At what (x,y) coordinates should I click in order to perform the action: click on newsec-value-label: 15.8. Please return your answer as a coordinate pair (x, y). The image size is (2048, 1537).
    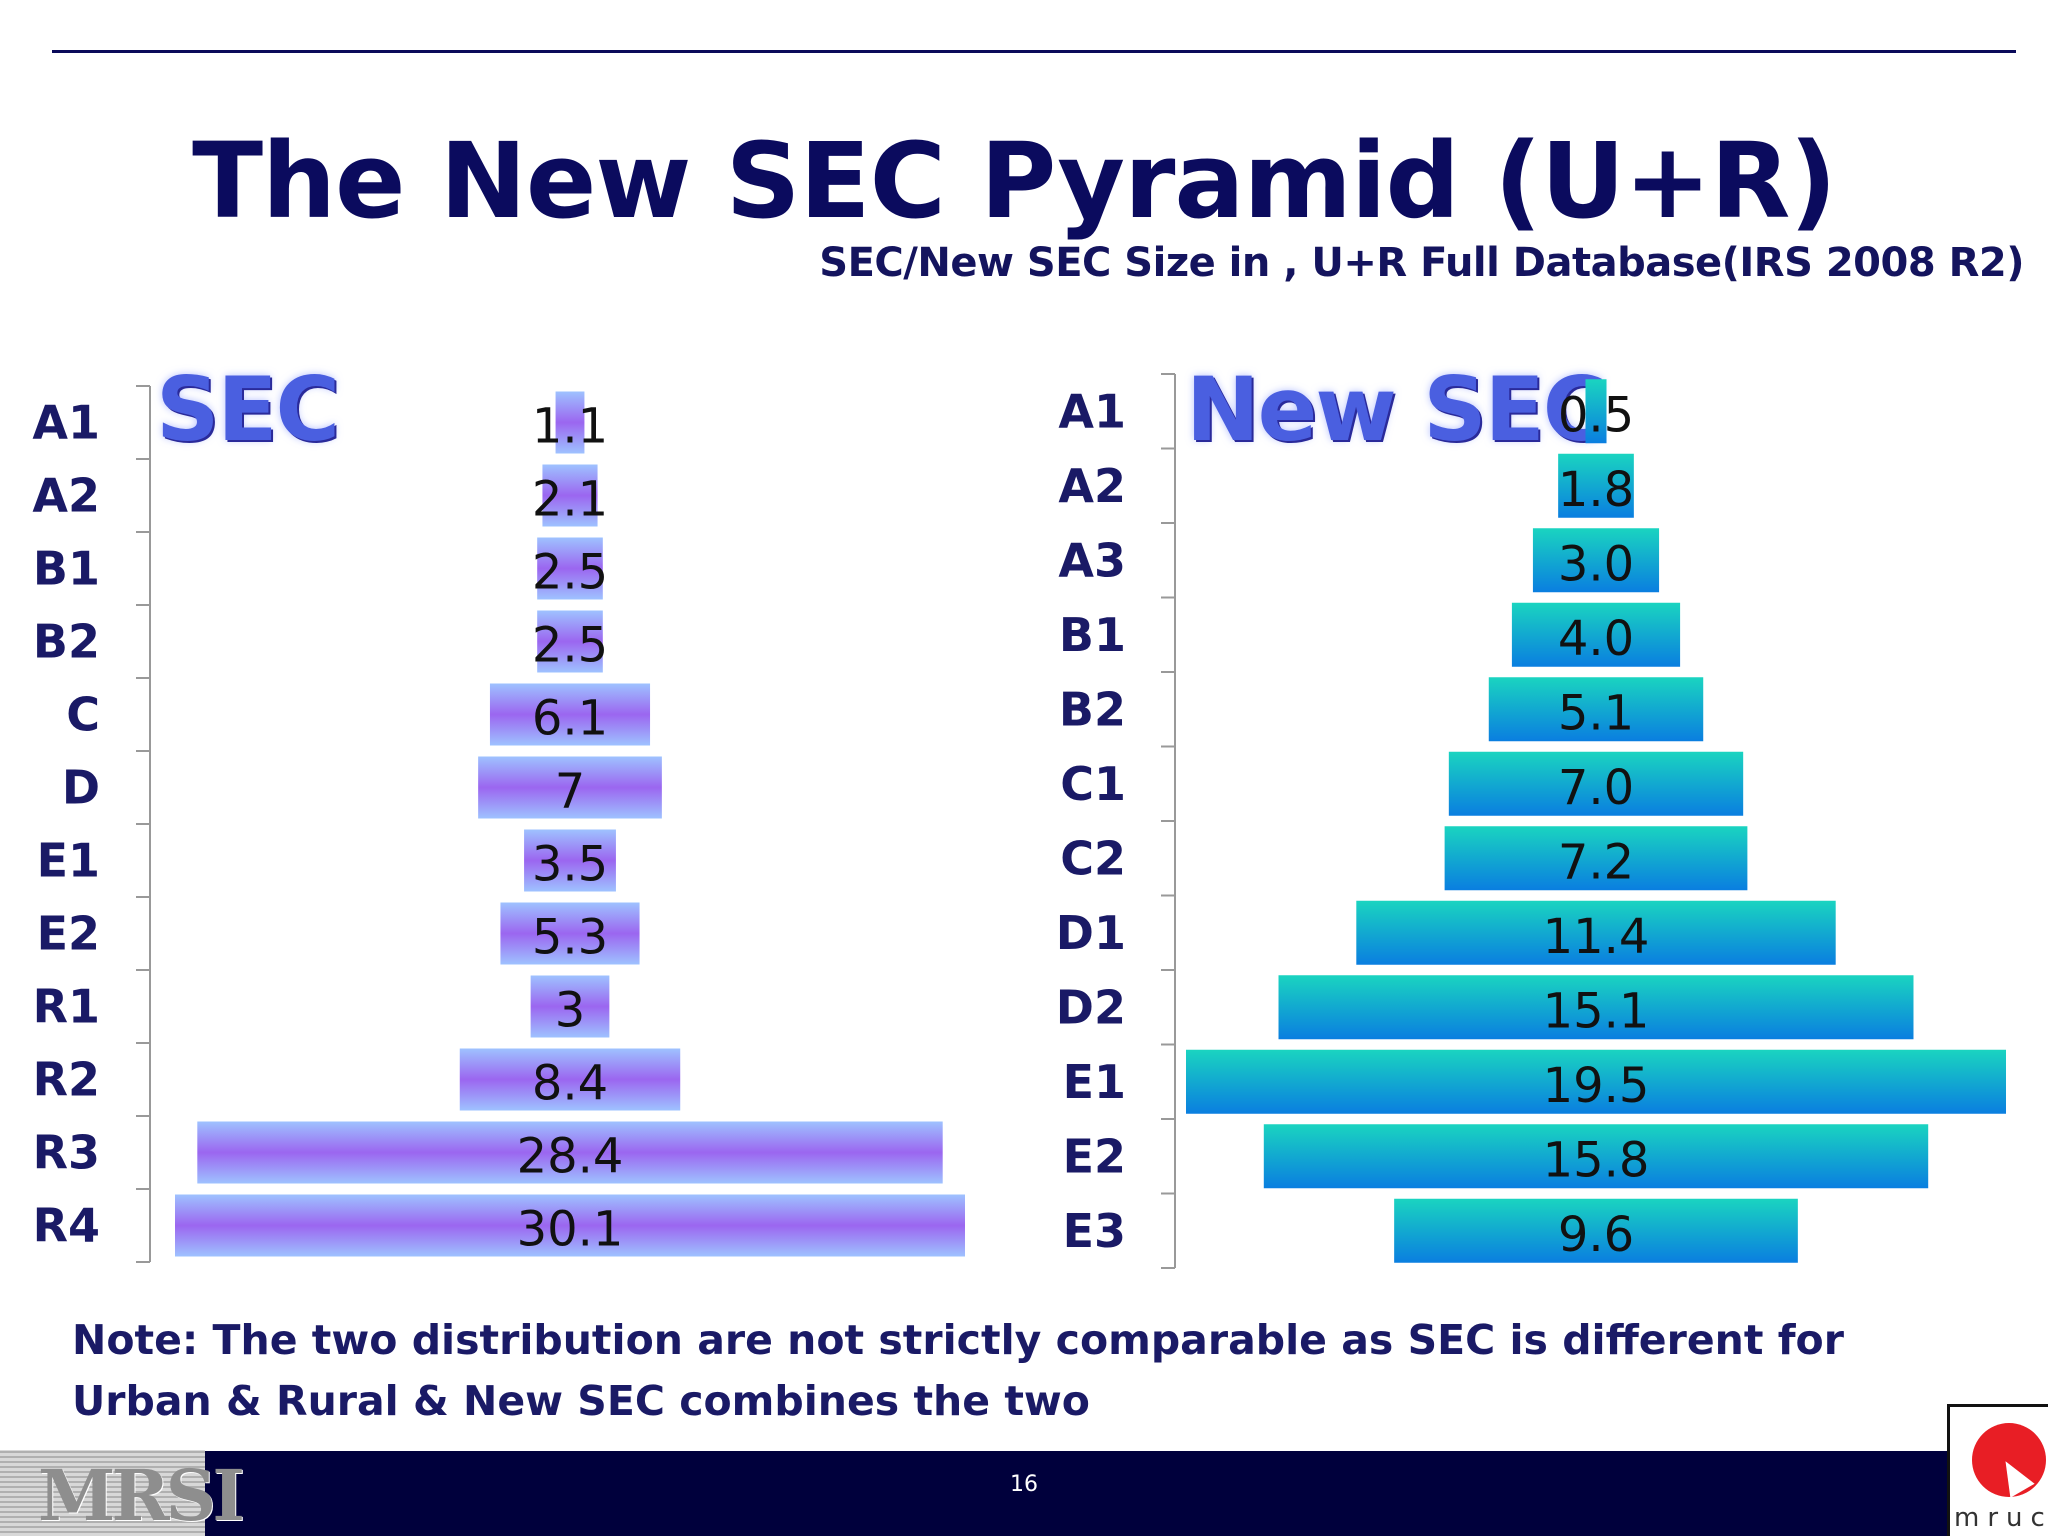
    Looking at the image, I should click on (1596, 1160).